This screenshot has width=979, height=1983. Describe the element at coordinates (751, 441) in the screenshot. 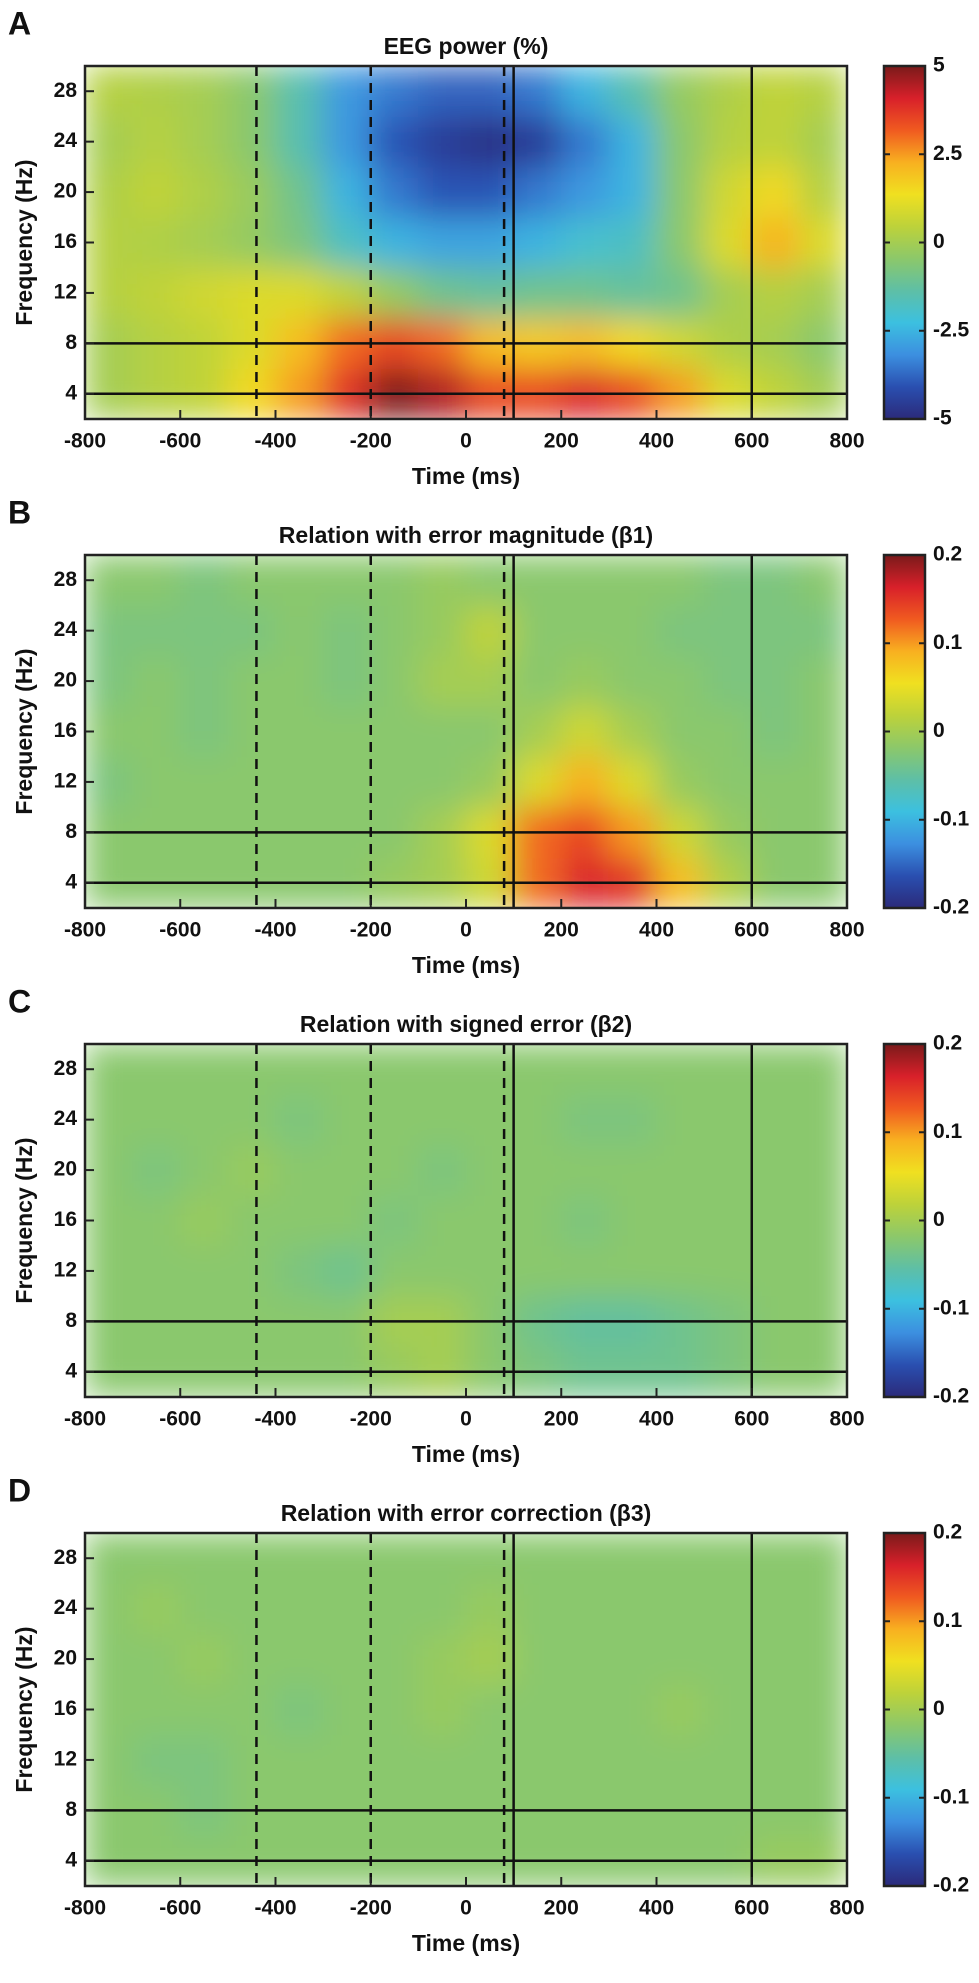

I see `x-tick-label: 600` at that location.